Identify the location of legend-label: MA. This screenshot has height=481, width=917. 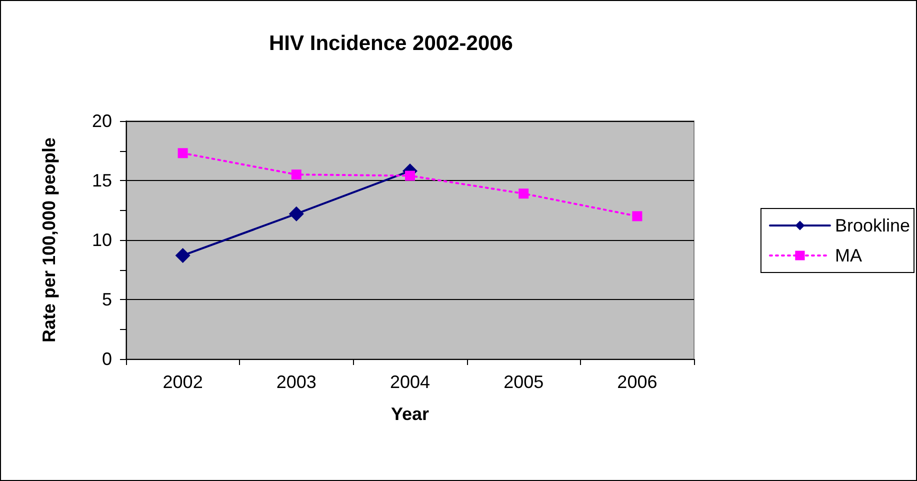
(848, 256).